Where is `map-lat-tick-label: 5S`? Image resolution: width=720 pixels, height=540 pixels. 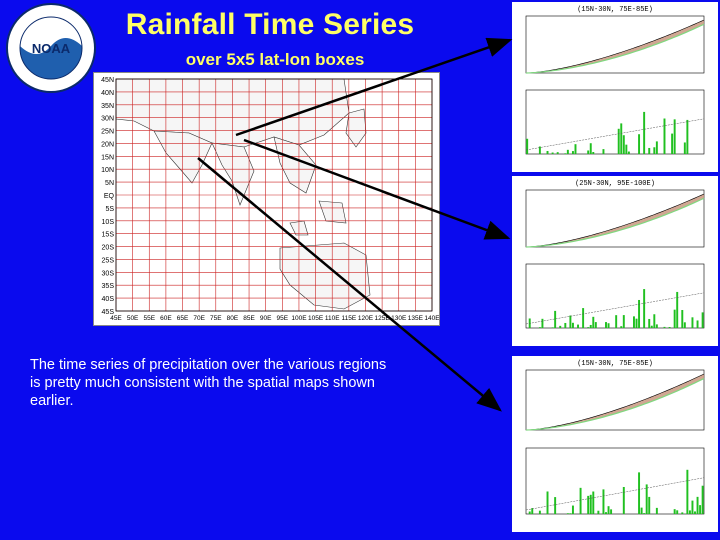
map-lat-tick-label: 5S is located at coordinates (109, 209).